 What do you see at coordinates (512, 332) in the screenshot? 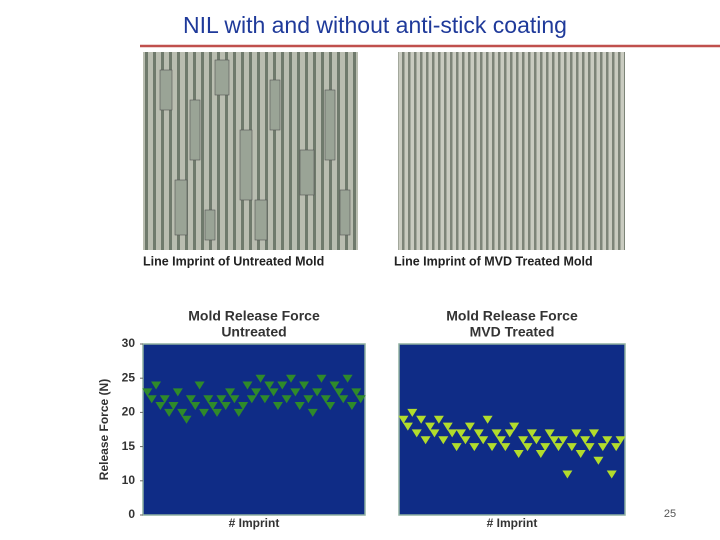
I see `chart-subtitle: MVD Treated` at bounding box center [512, 332].